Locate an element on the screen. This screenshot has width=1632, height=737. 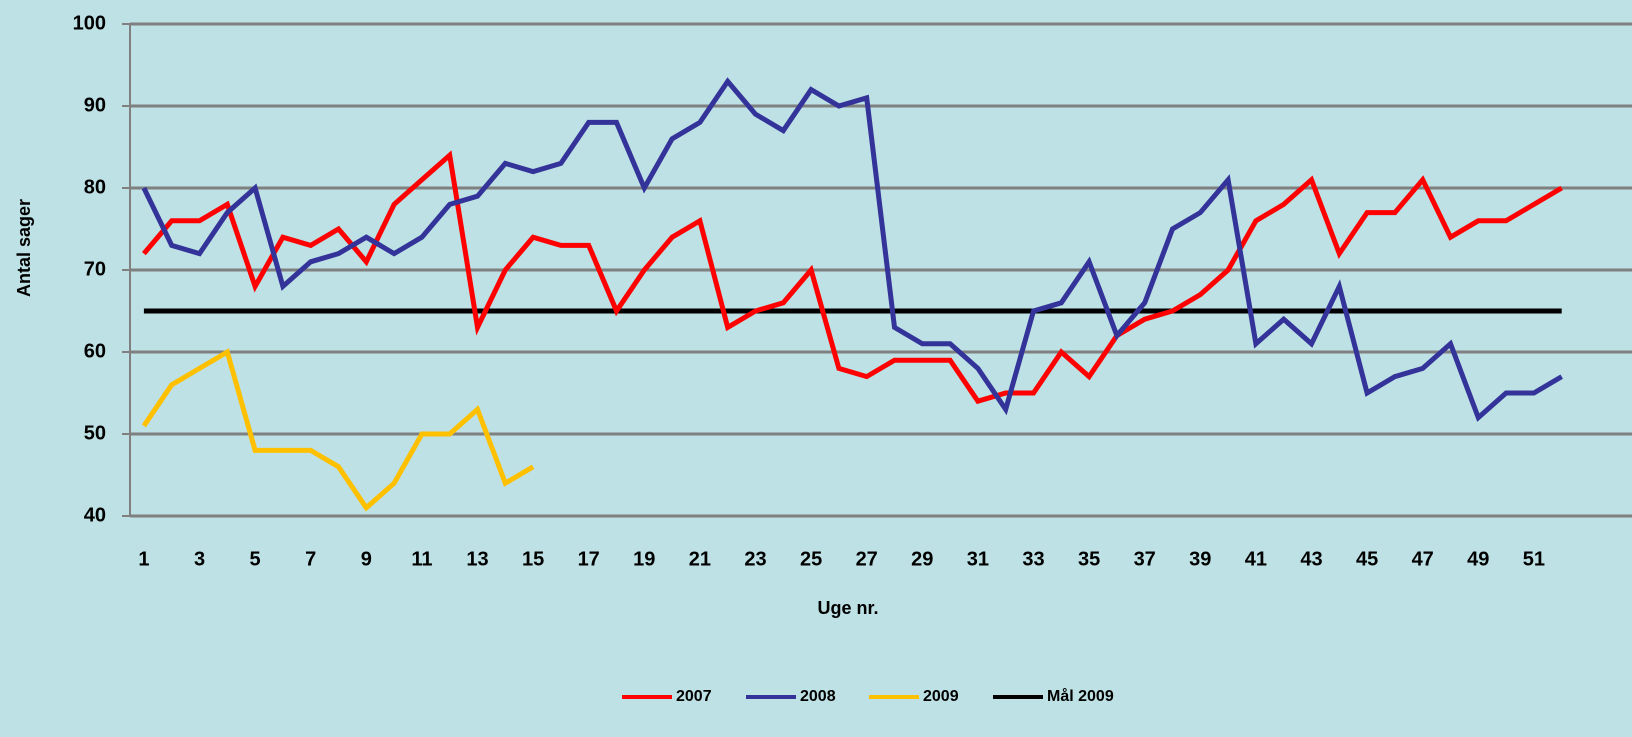
x-tick-label: 19 is located at coordinates (644, 559).